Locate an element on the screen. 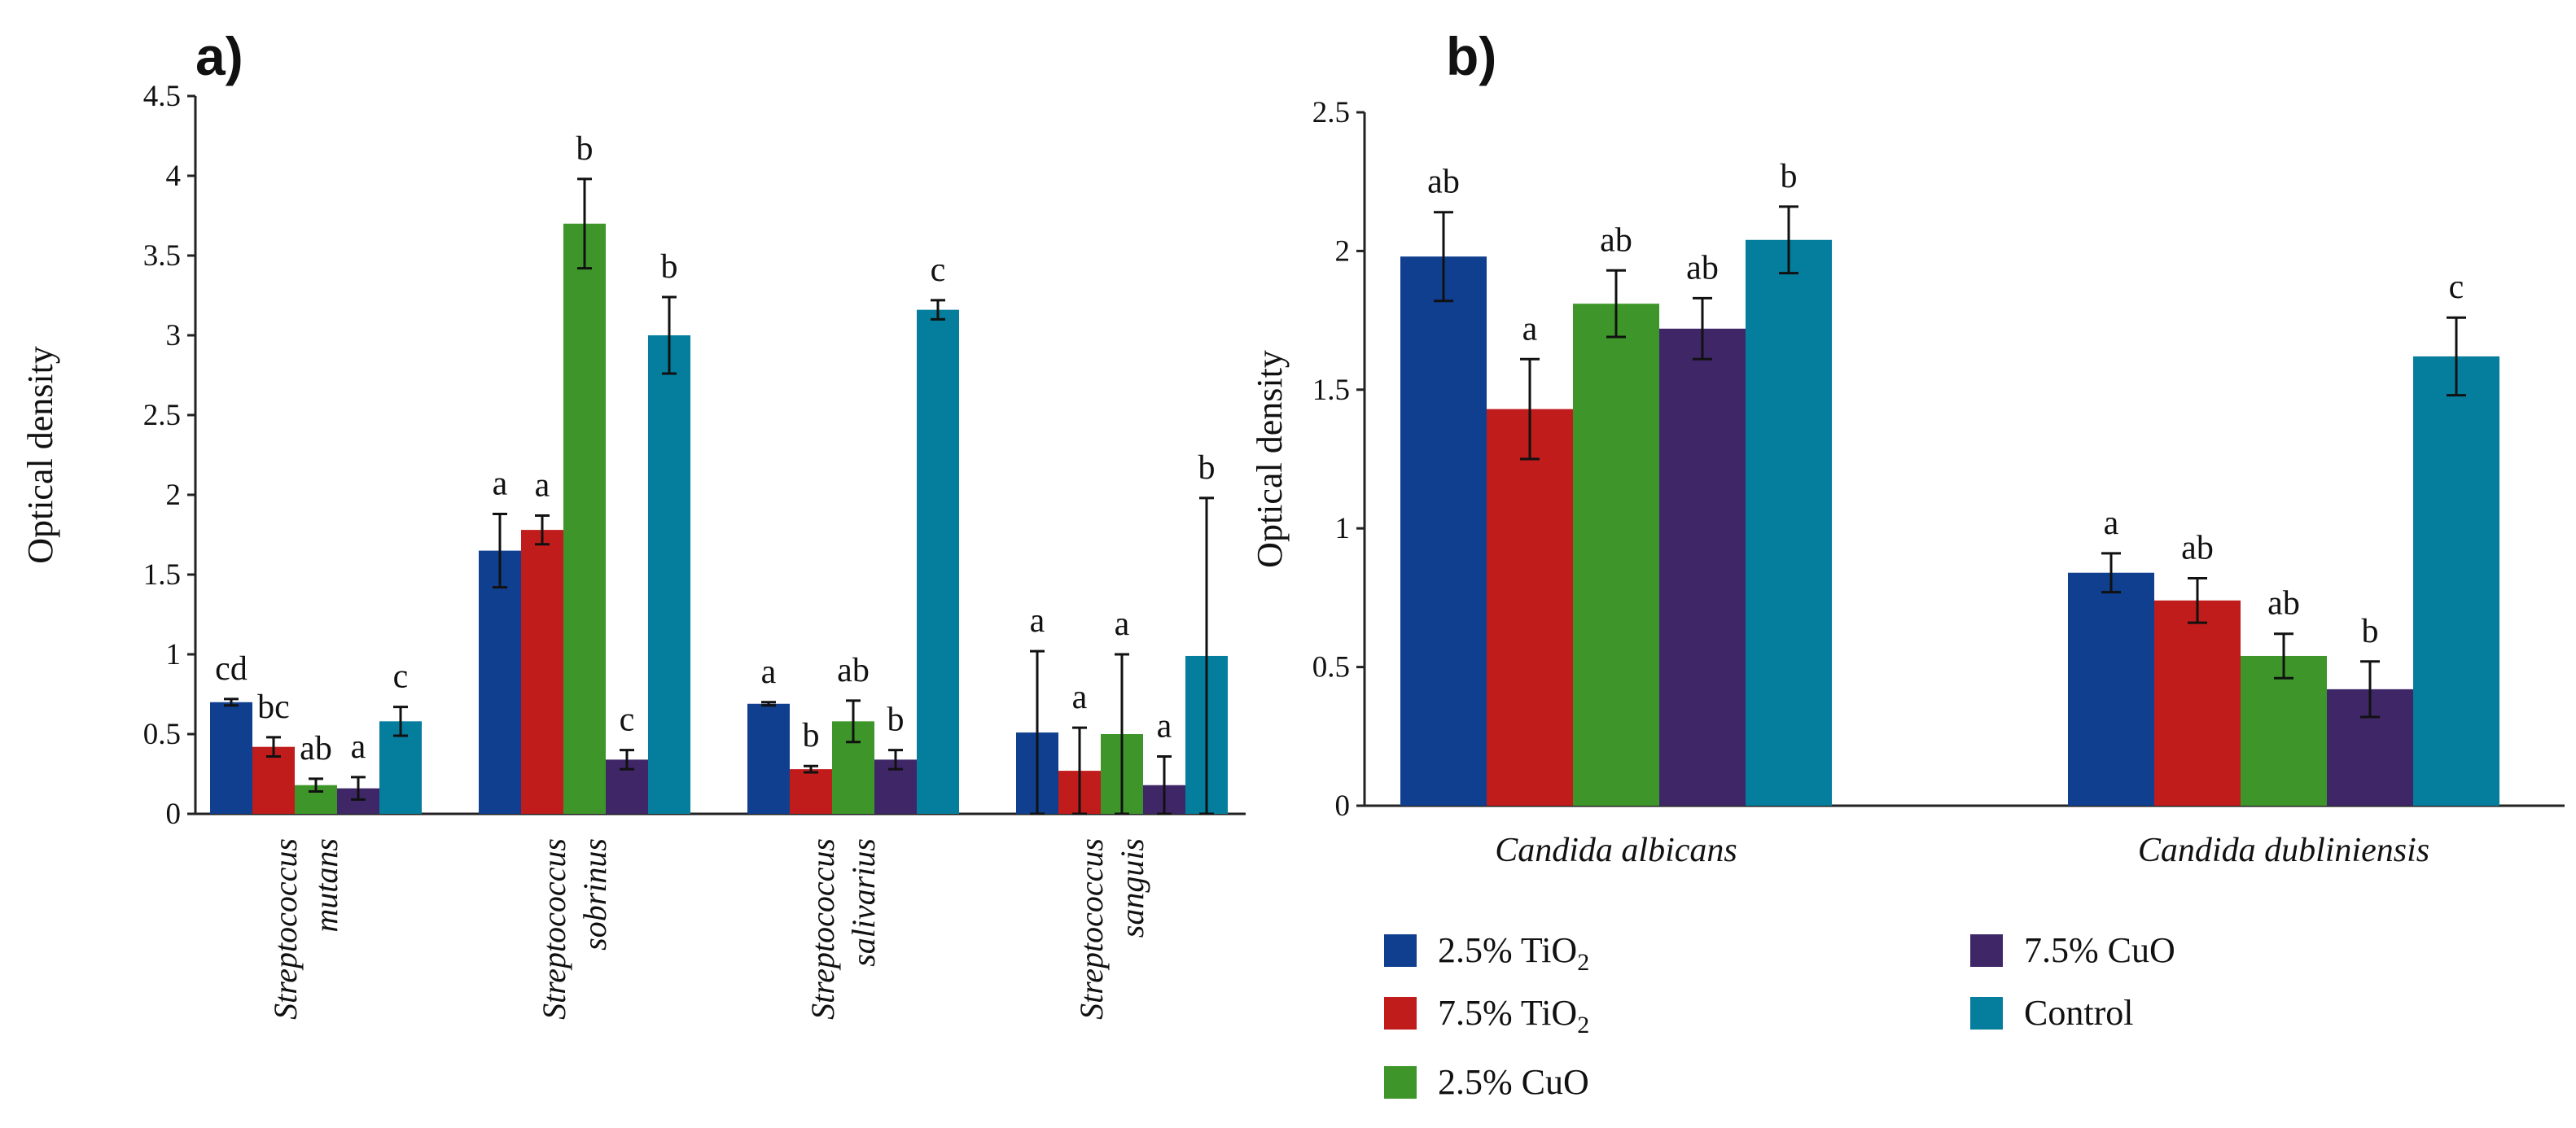 This screenshot has height=1128, width=2576. legend-label: 2.5% TiO2 is located at coordinates (1513, 953).